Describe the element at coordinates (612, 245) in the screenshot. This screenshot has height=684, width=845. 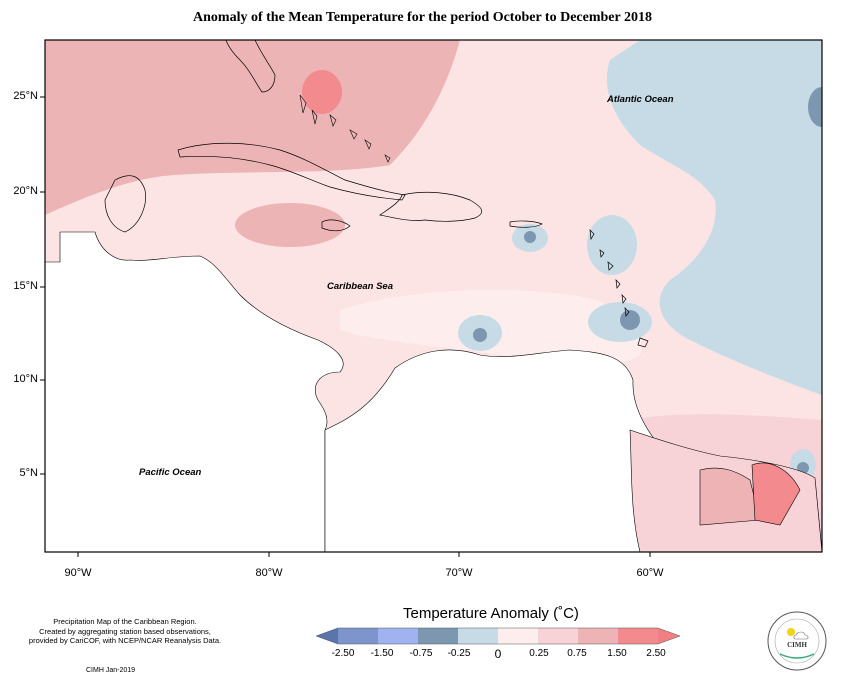
I see `cool-spot-leewards` at that location.